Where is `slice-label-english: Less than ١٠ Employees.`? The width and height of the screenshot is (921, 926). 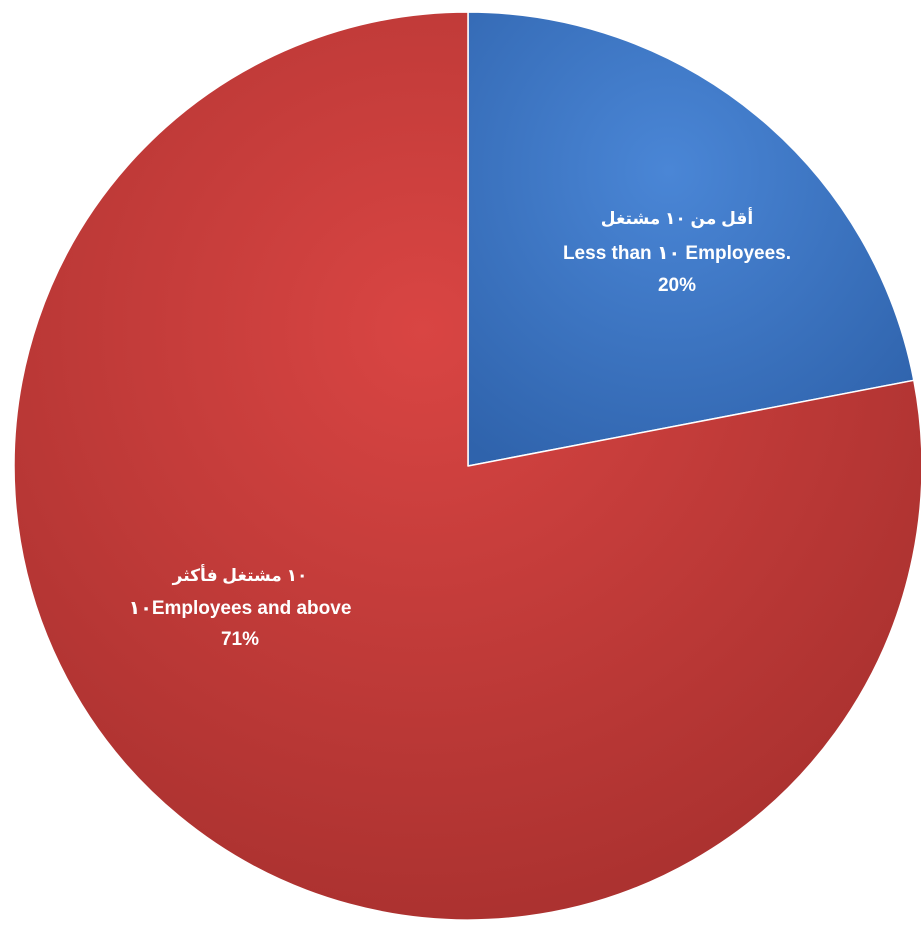
slice-label-english: Less than ١٠ Employees. is located at coordinates (677, 253).